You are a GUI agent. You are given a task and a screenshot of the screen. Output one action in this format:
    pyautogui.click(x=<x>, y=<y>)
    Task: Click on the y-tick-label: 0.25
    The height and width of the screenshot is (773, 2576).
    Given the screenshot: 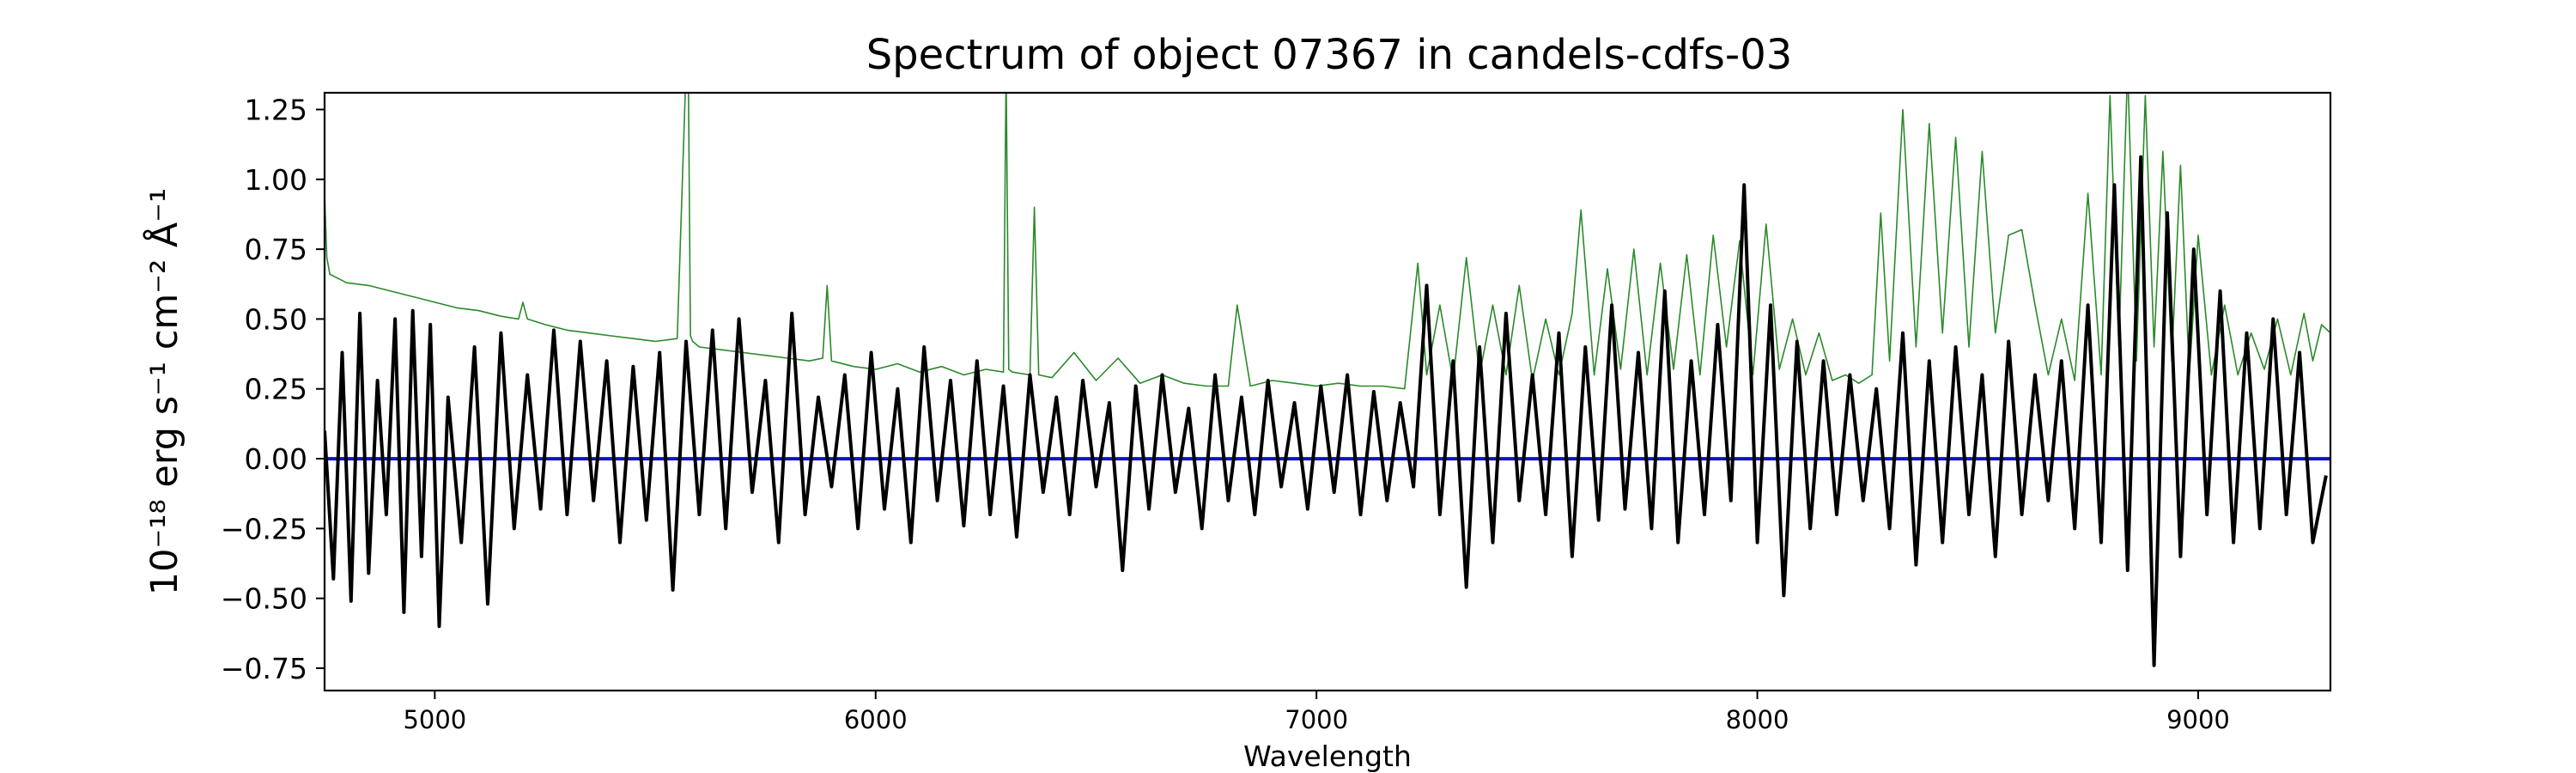 What is the action you would take?
    pyautogui.click(x=276, y=389)
    